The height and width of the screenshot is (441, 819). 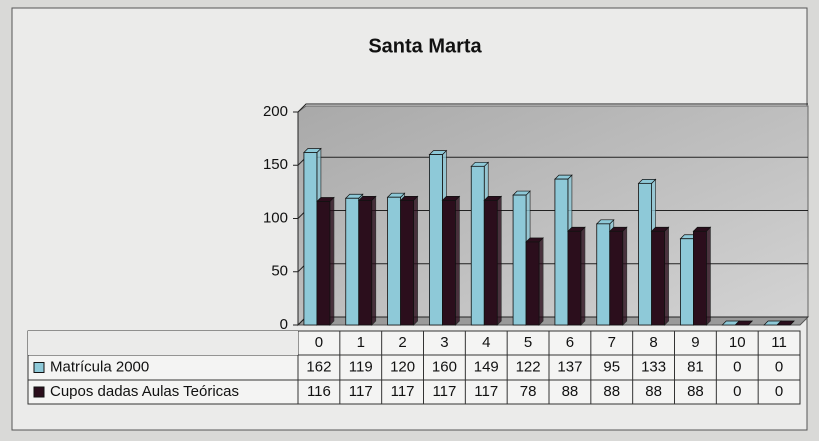 I want to click on chart-title: Santa Marta, so click(x=425, y=46).